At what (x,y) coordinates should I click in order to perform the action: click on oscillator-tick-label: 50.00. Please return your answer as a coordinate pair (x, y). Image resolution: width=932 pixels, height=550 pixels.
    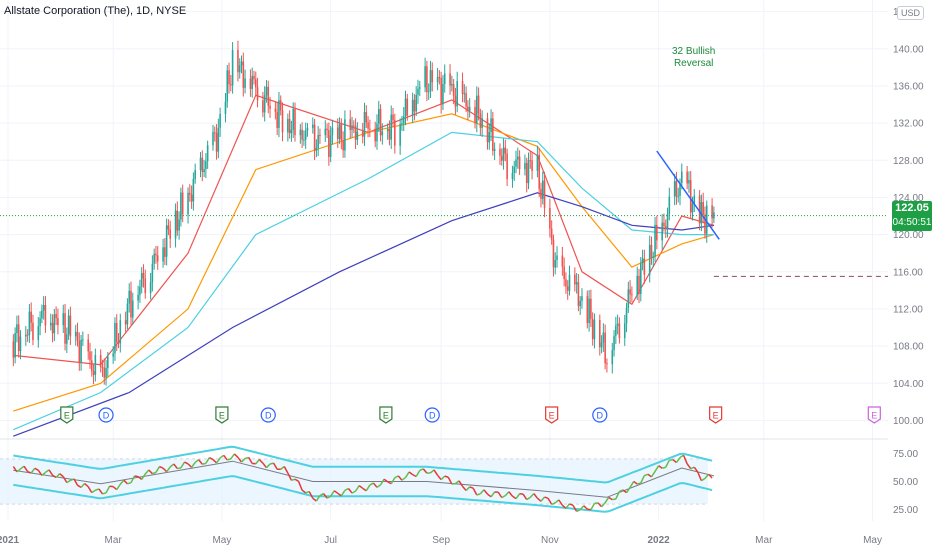
    Looking at the image, I should click on (905, 482).